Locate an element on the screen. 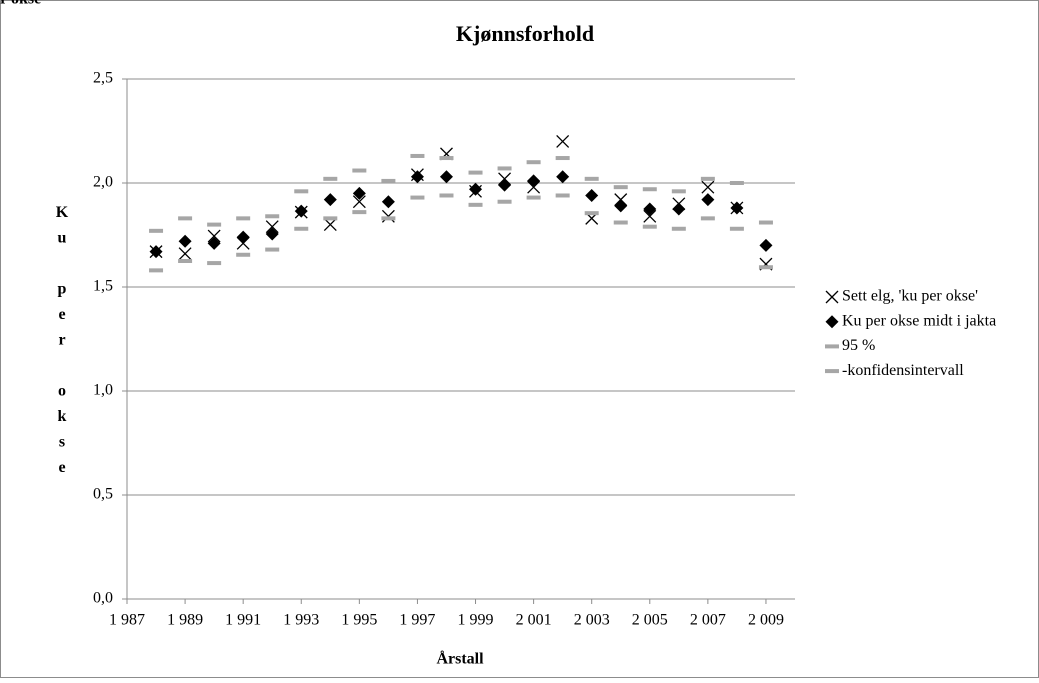 The image size is (1039, 683). x-tick-label: 1 999 is located at coordinates (476, 620).